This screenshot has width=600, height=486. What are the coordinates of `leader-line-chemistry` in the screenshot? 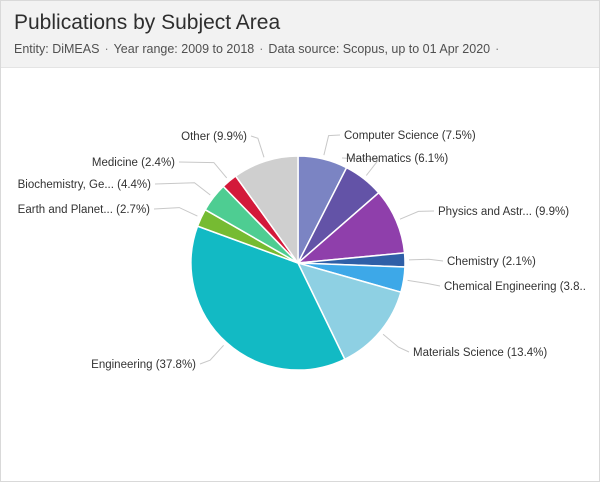 It's located at (426, 260).